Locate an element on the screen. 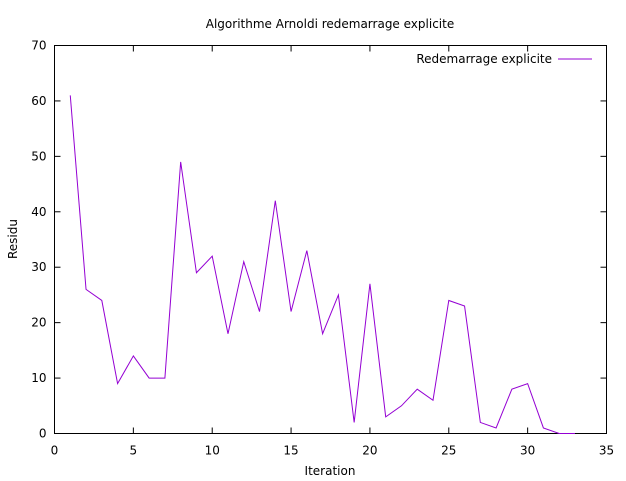 The image size is (626, 481). y-tick-label: 30 is located at coordinates (38, 267).